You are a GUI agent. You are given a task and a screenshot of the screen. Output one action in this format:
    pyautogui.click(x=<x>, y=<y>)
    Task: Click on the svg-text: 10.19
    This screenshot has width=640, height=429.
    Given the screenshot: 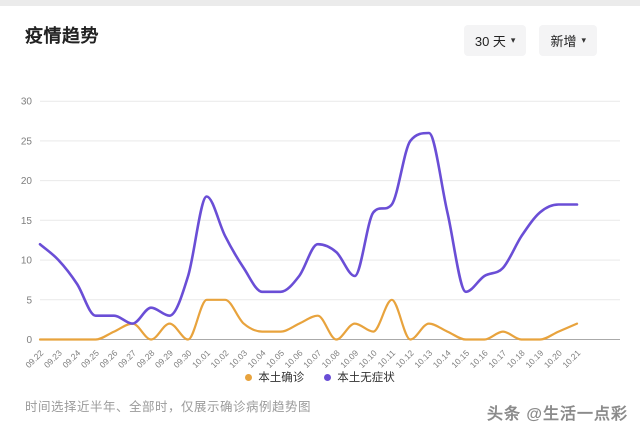 What is the action you would take?
    pyautogui.click(x=534, y=359)
    